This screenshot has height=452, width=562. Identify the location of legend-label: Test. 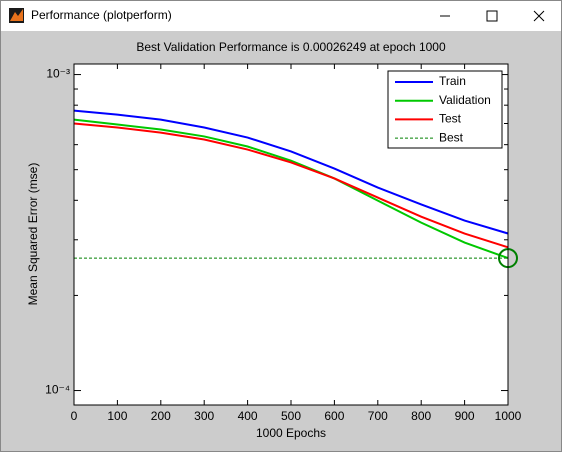
(450, 119).